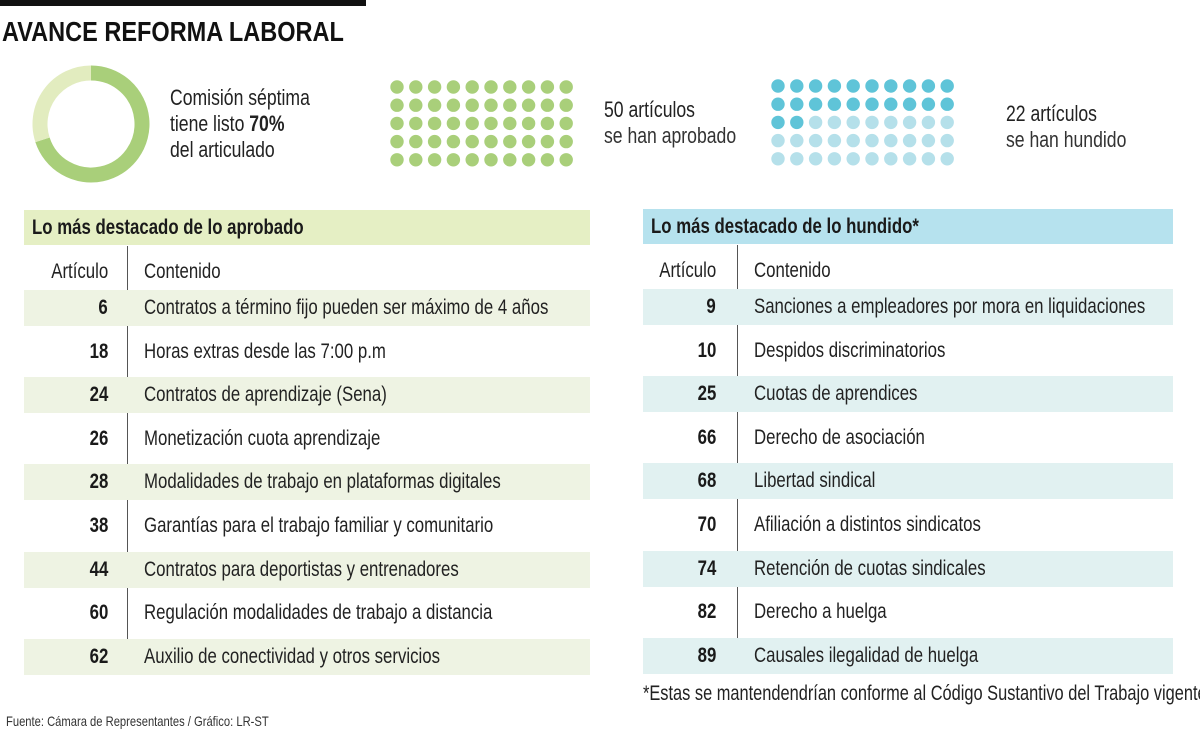  Describe the element at coordinates (706, 568) in the screenshot. I see `article-number: 74` at that location.